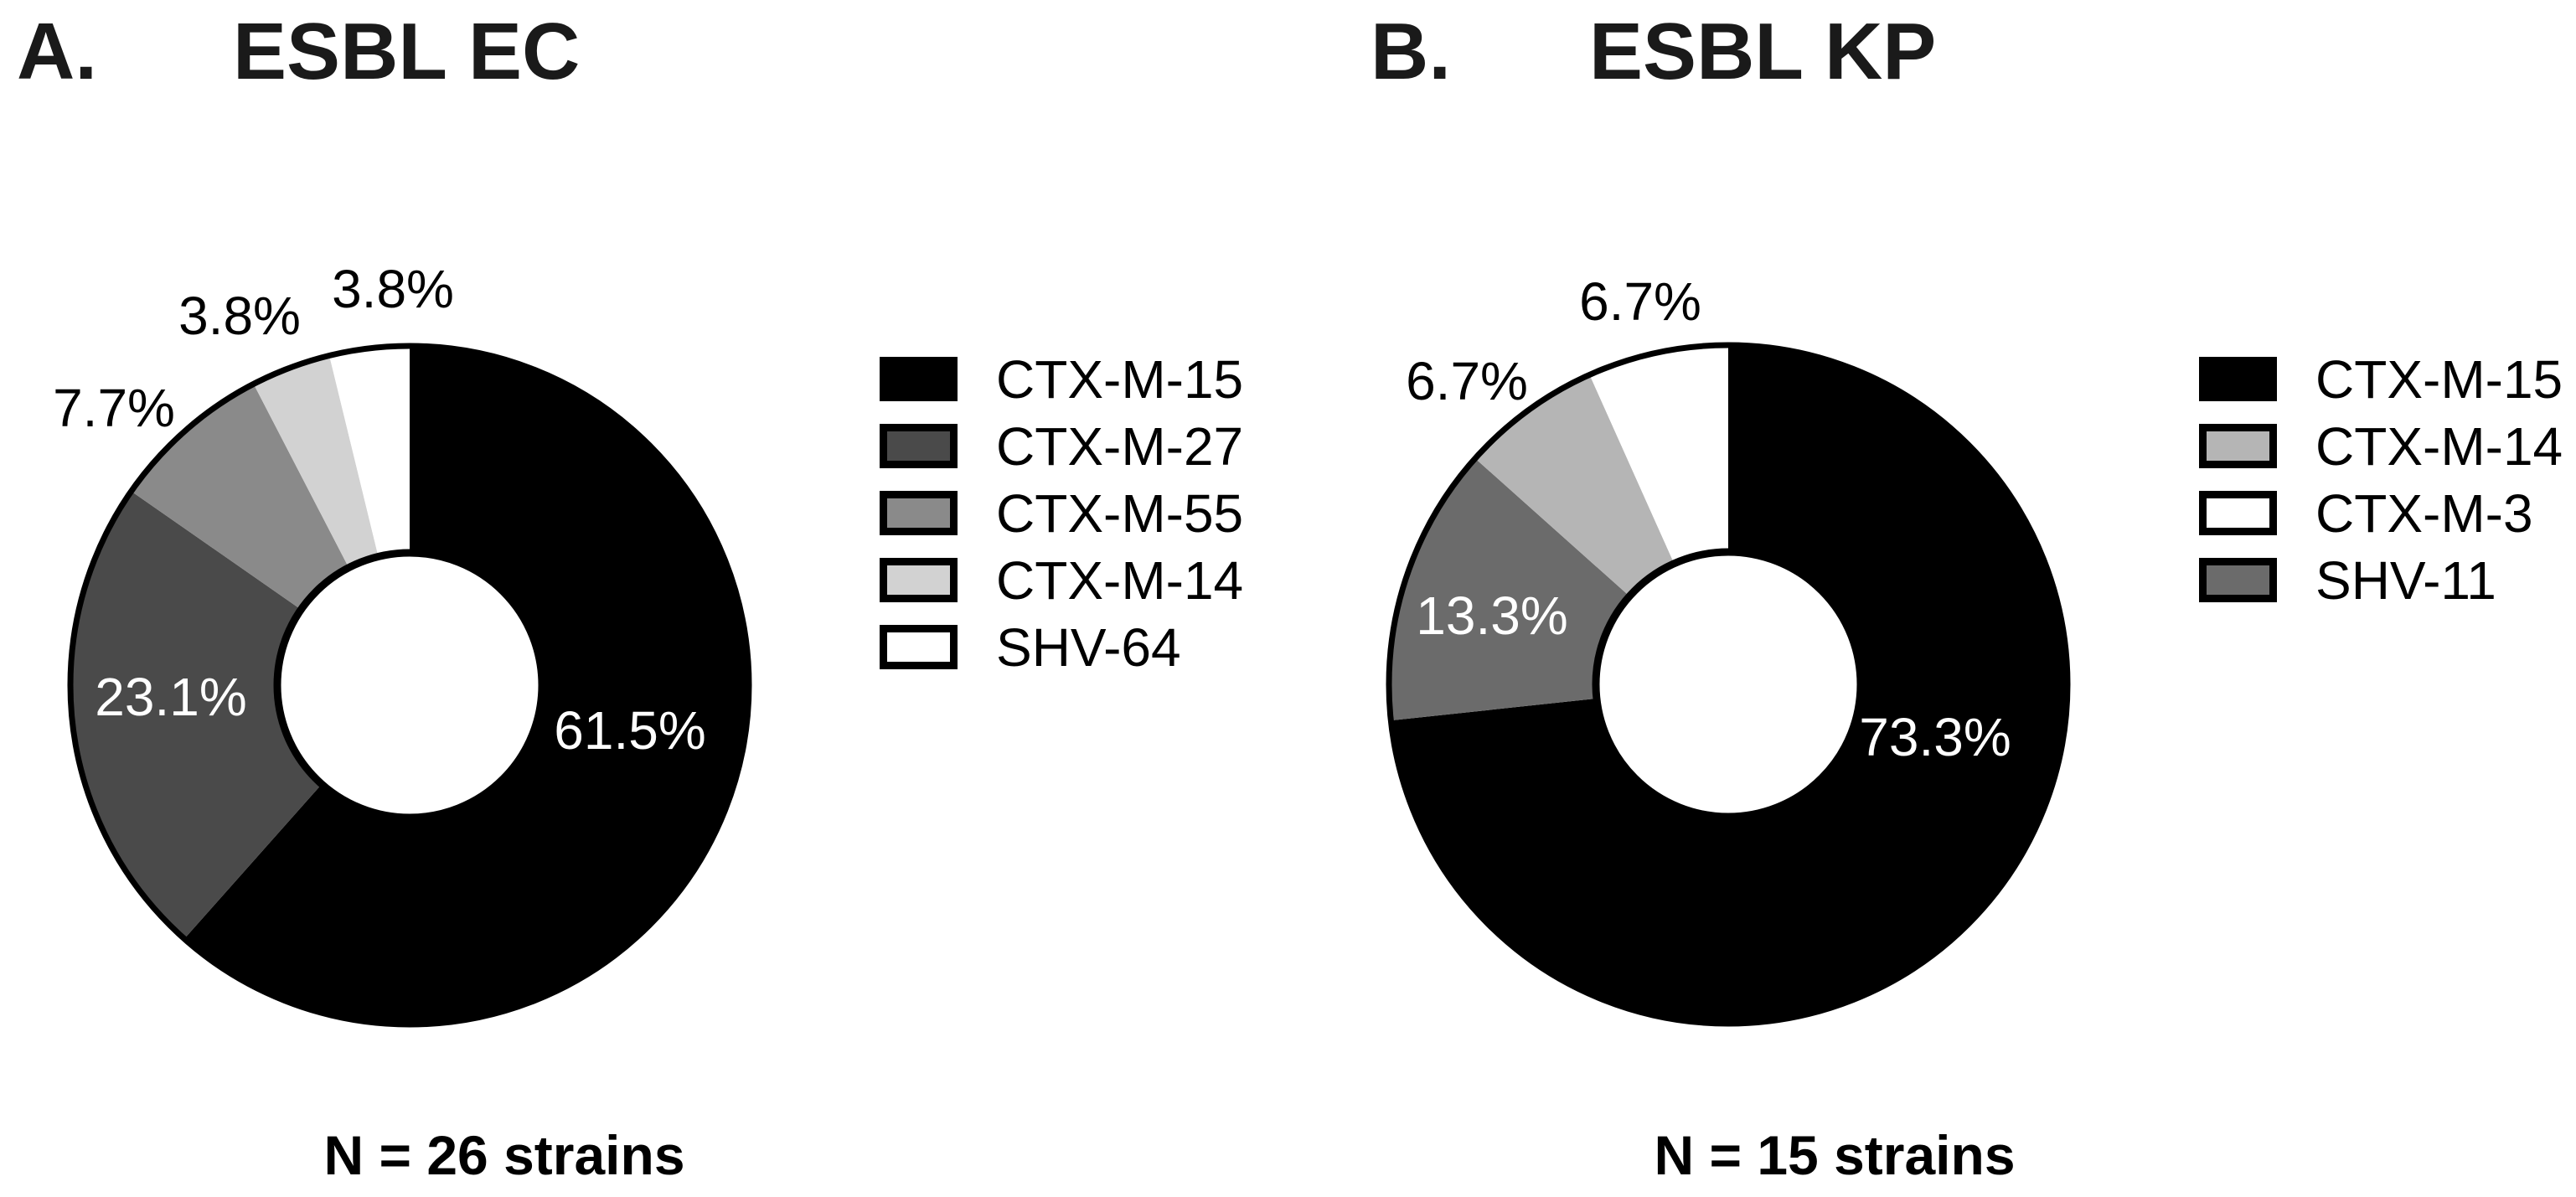 This screenshot has width=2576, height=1197. I want to click on legend-label: SHV-64, so click(1088, 647).